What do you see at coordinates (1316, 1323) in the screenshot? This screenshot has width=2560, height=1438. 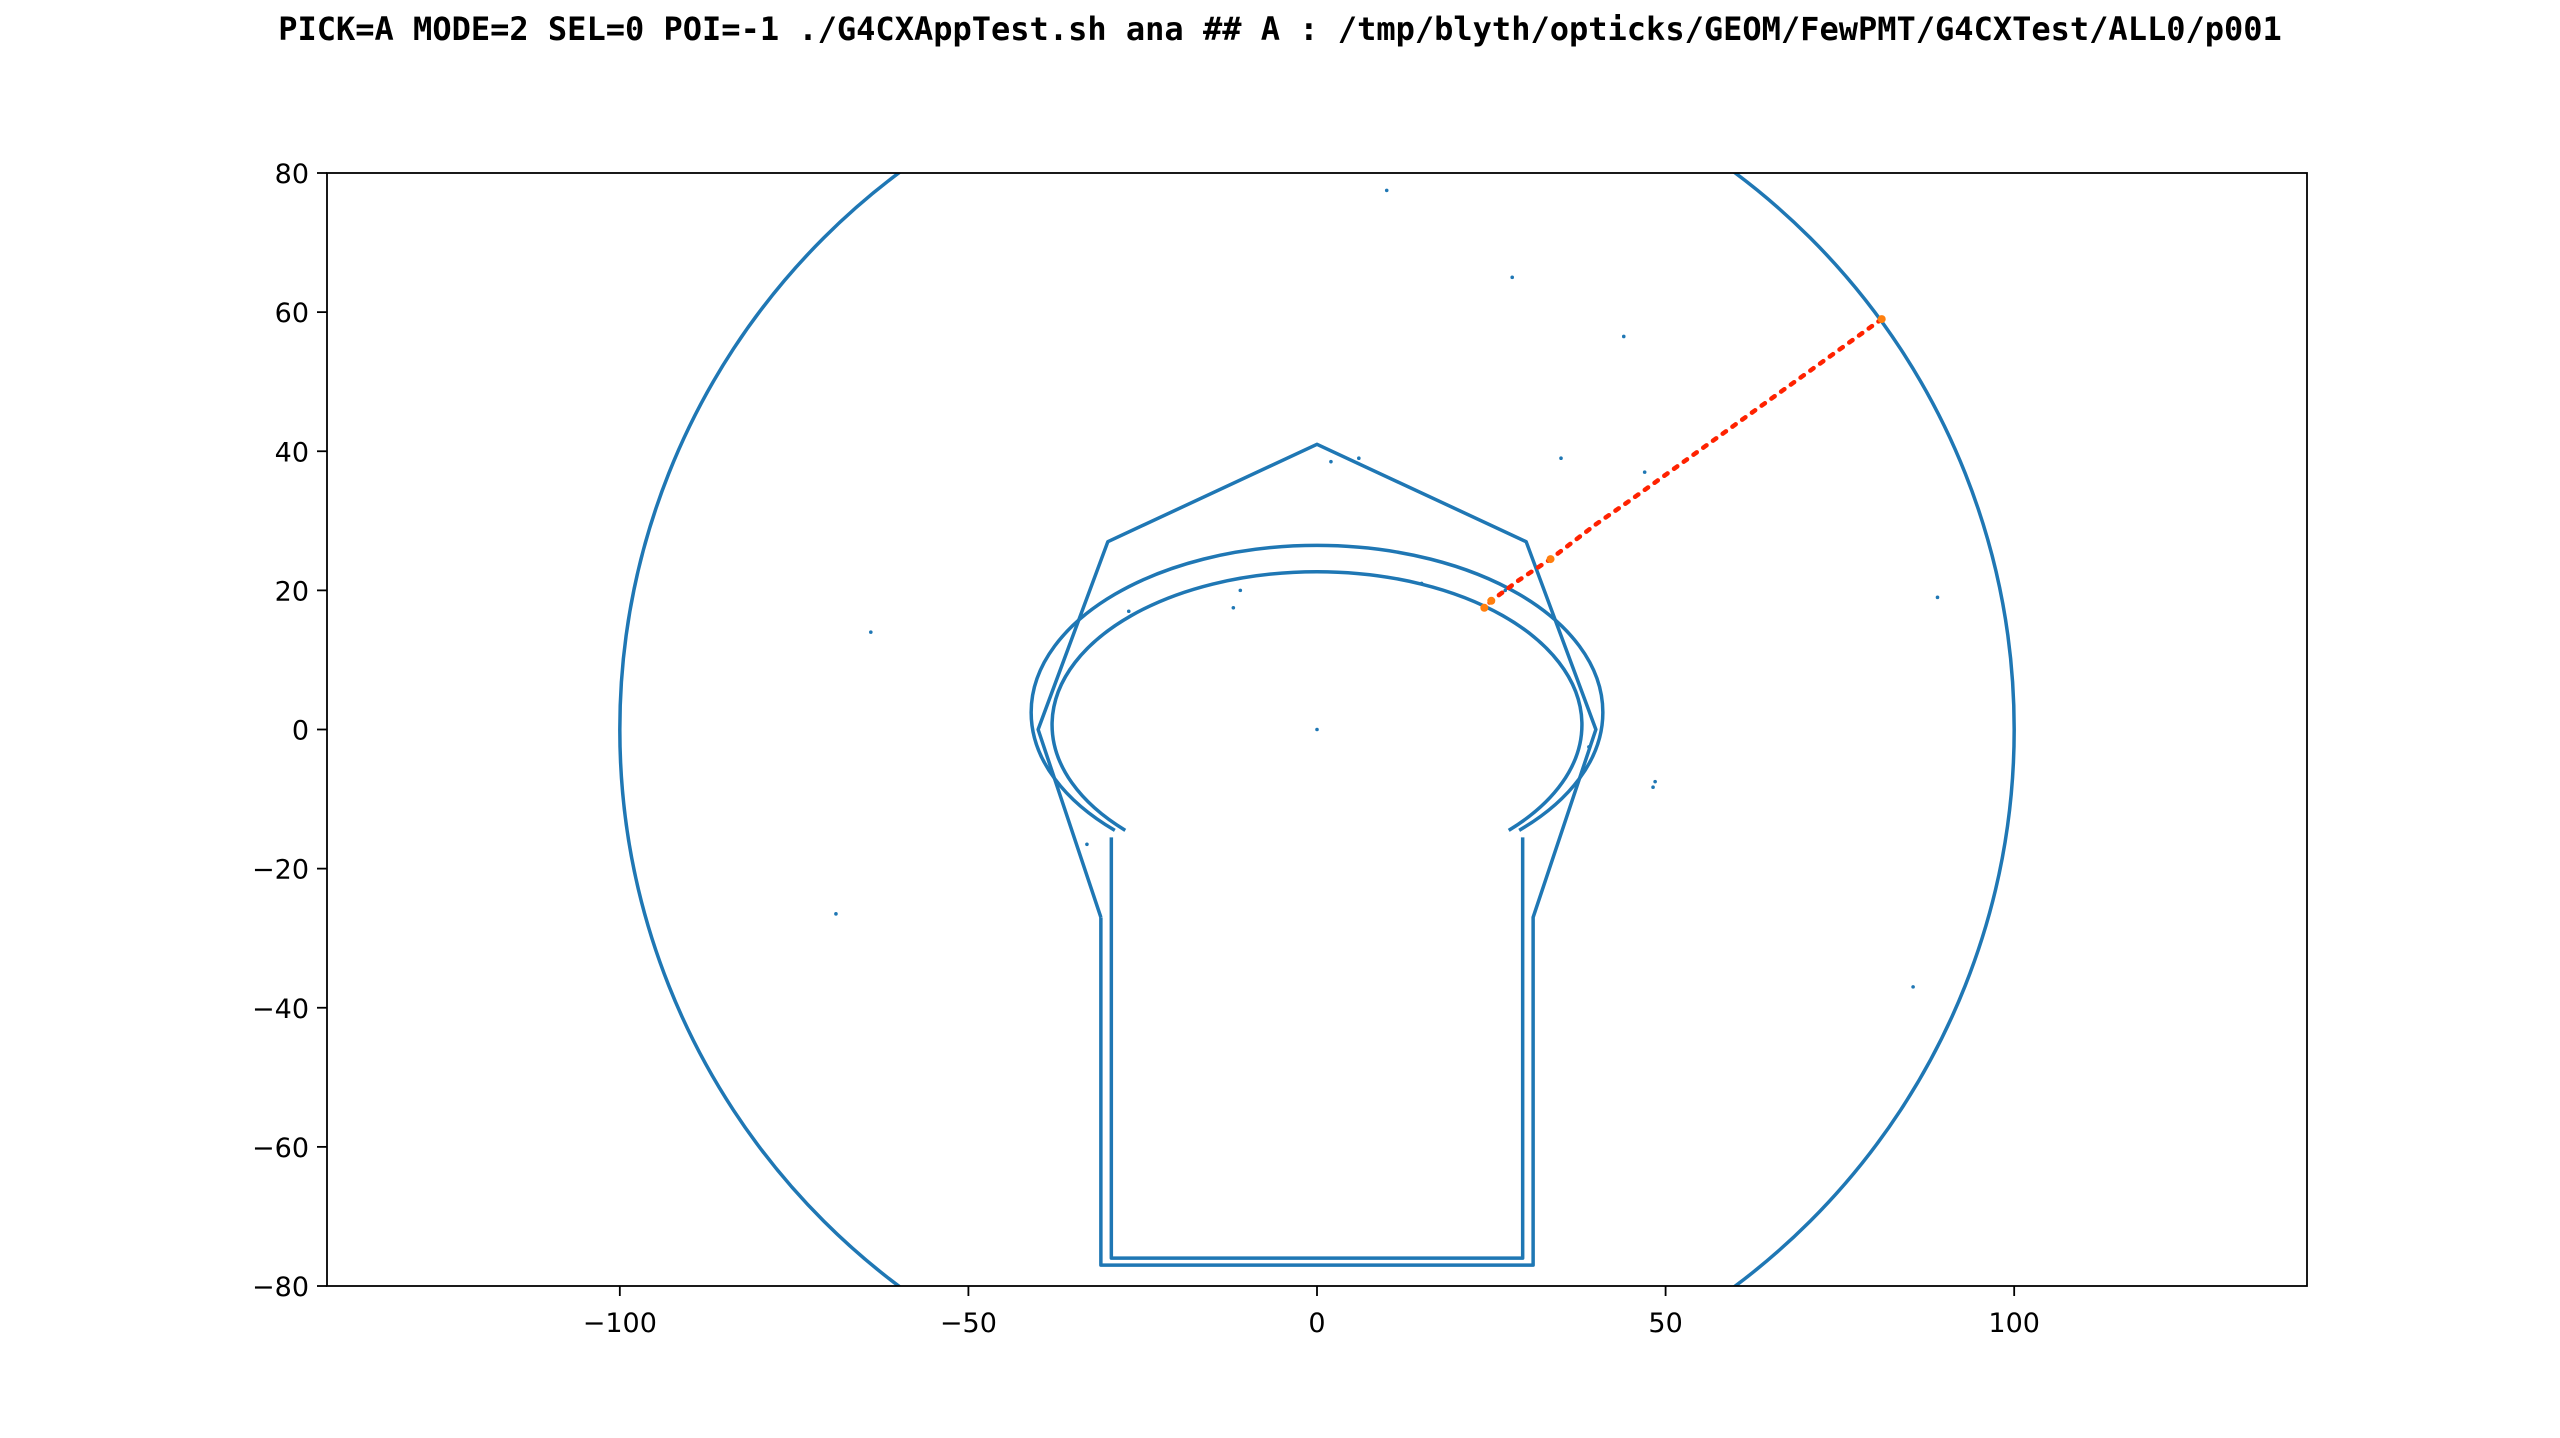 I see `x-tick-label: 0` at bounding box center [1316, 1323].